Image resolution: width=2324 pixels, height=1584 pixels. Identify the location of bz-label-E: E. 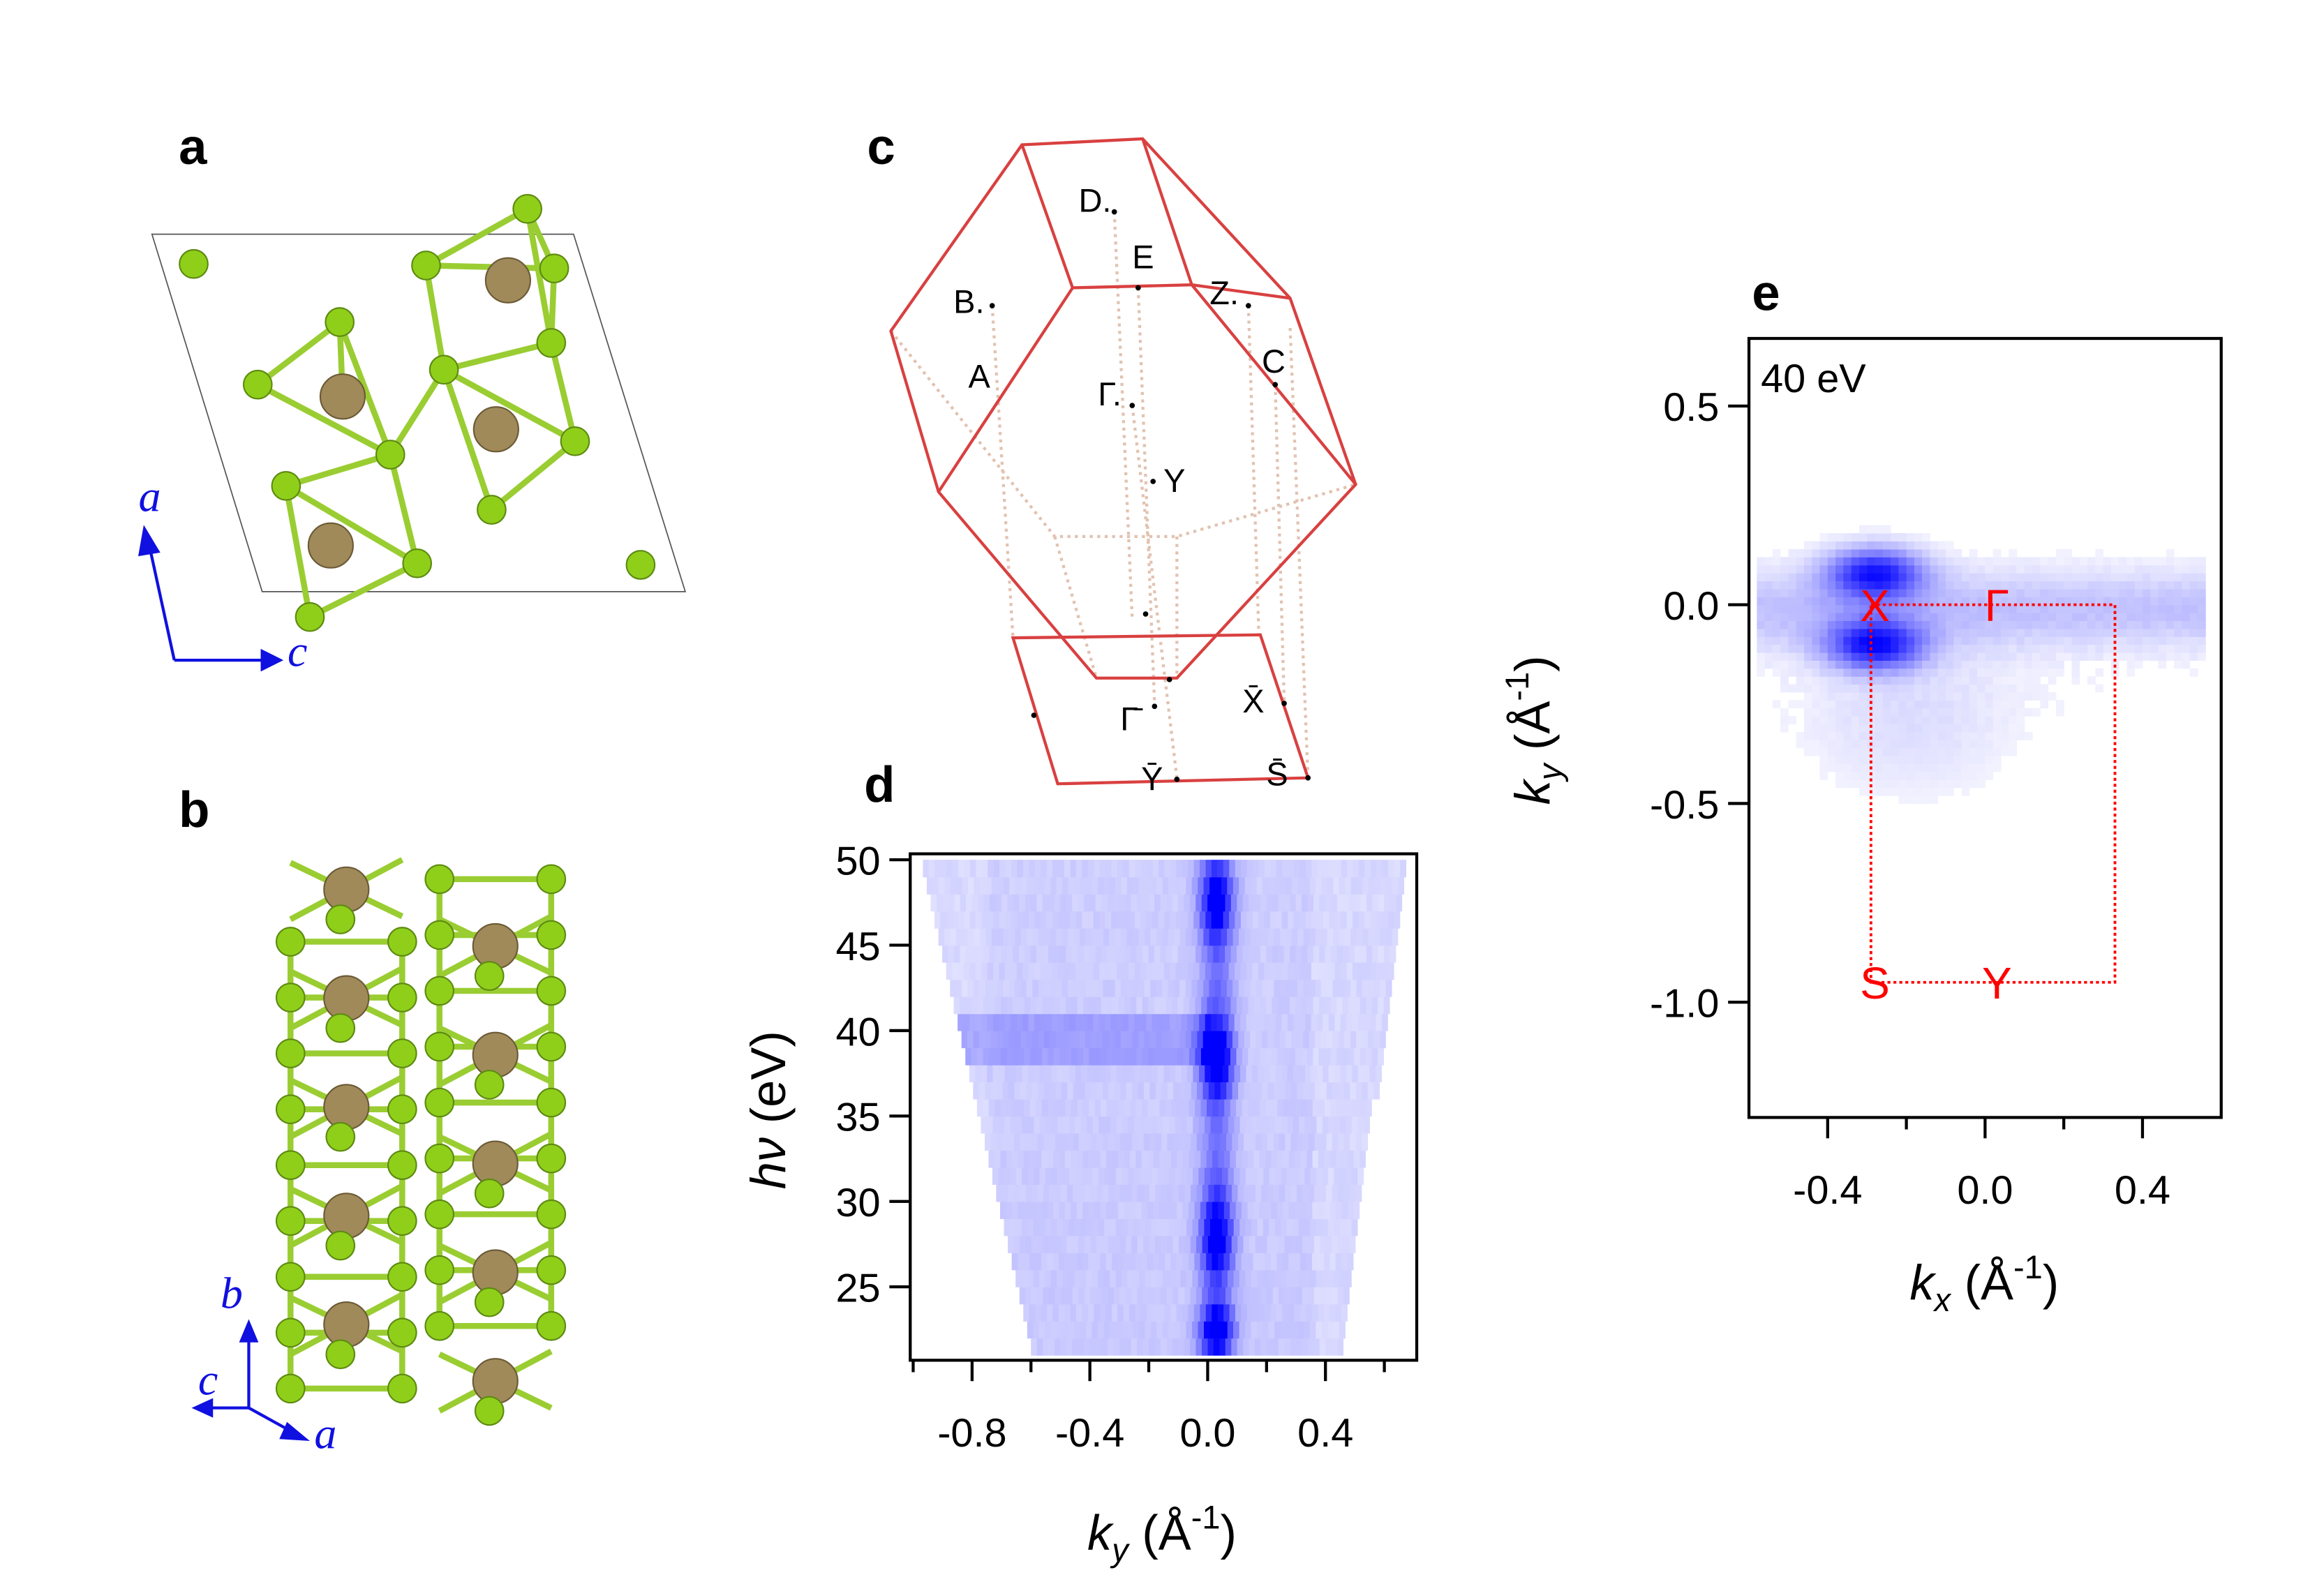
(1143, 257).